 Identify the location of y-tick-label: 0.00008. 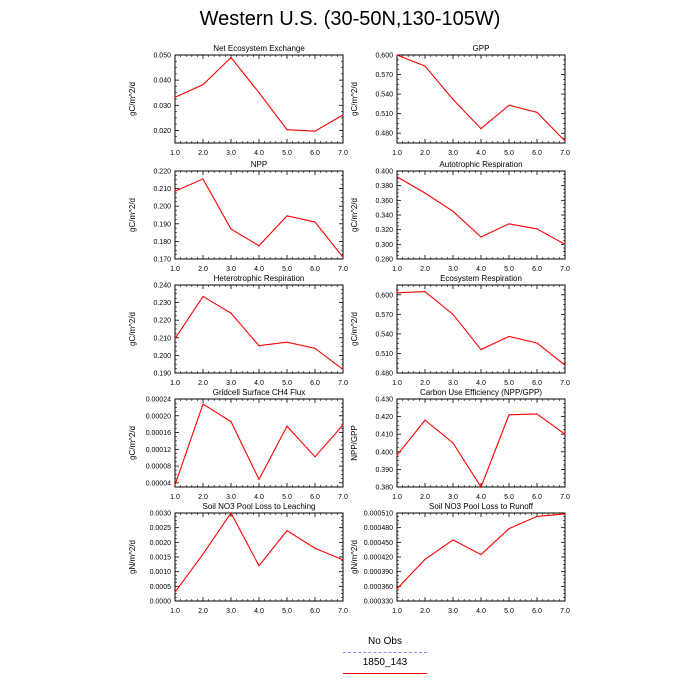
(158, 467).